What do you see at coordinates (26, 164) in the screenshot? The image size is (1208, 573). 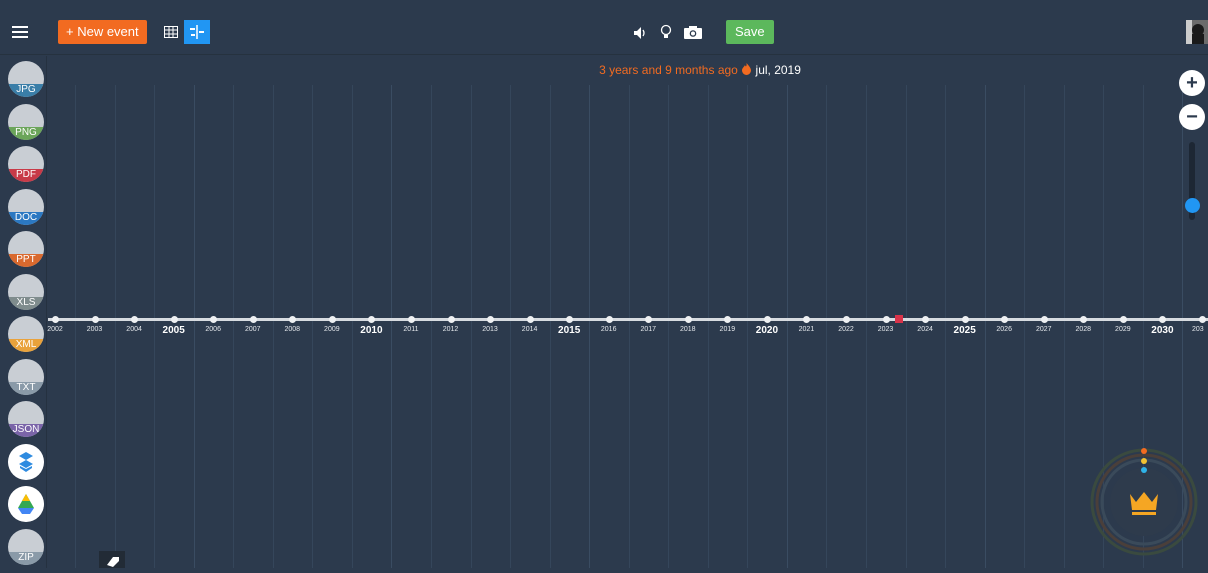 I see `pdf-icon: PDF` at bounding box center [26, 164].